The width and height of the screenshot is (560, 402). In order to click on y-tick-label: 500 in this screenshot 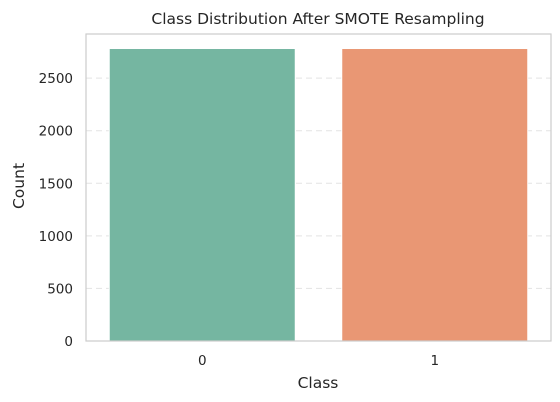, I will do `click(60, 289)`.